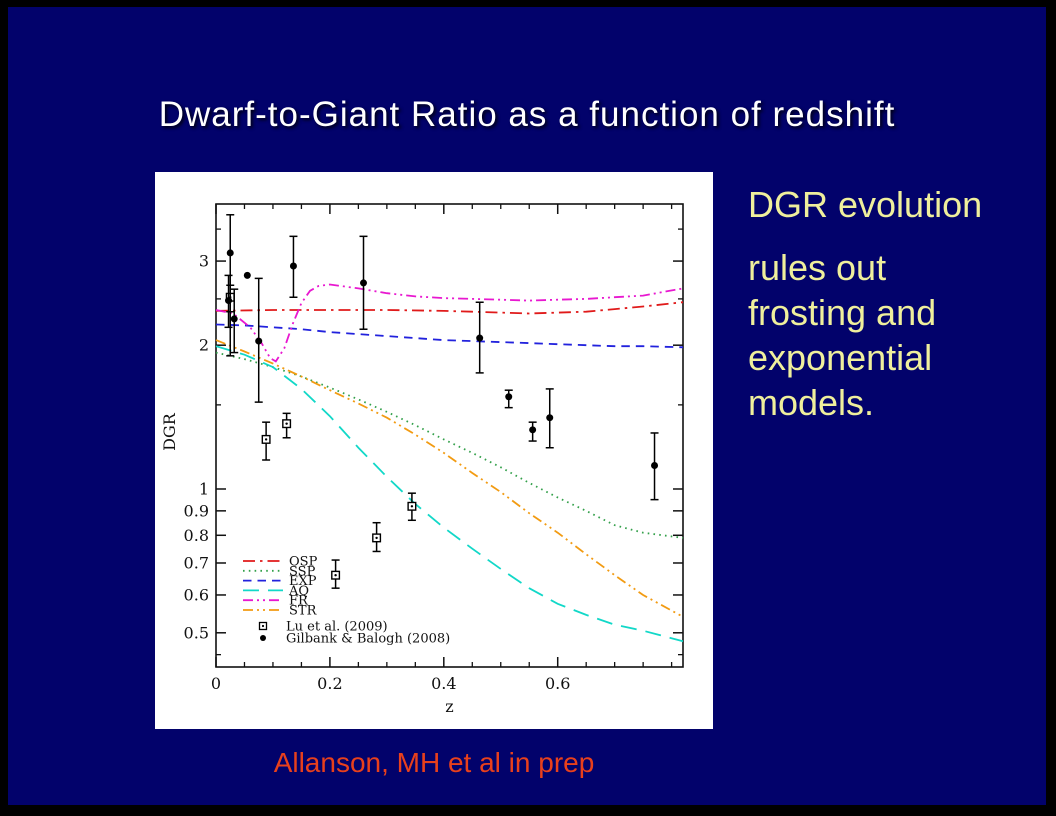 Image resolution: width=1056 pixels, height=816 pixels. I want to click on legend-label-exp: EXP, so click(303, 581).